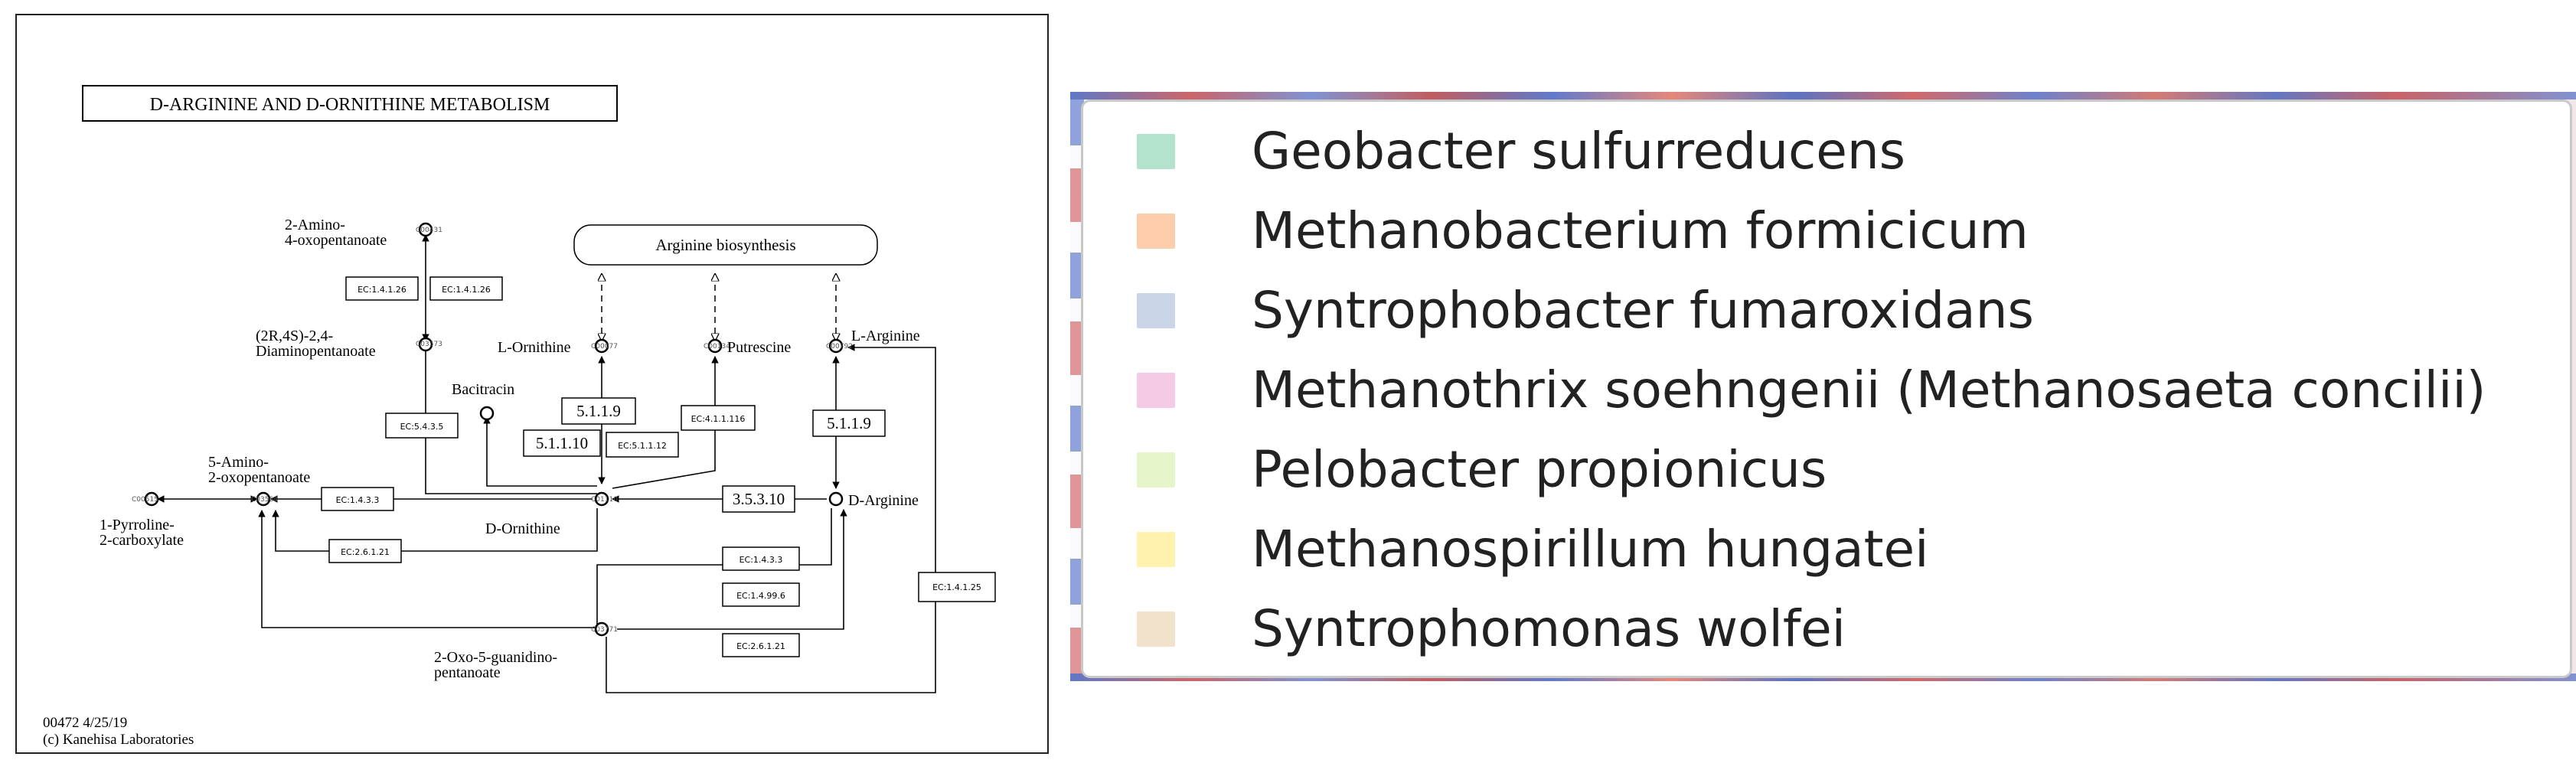  I want to click on node-5-amino-2-oxopentanoate, so click(263, 499).